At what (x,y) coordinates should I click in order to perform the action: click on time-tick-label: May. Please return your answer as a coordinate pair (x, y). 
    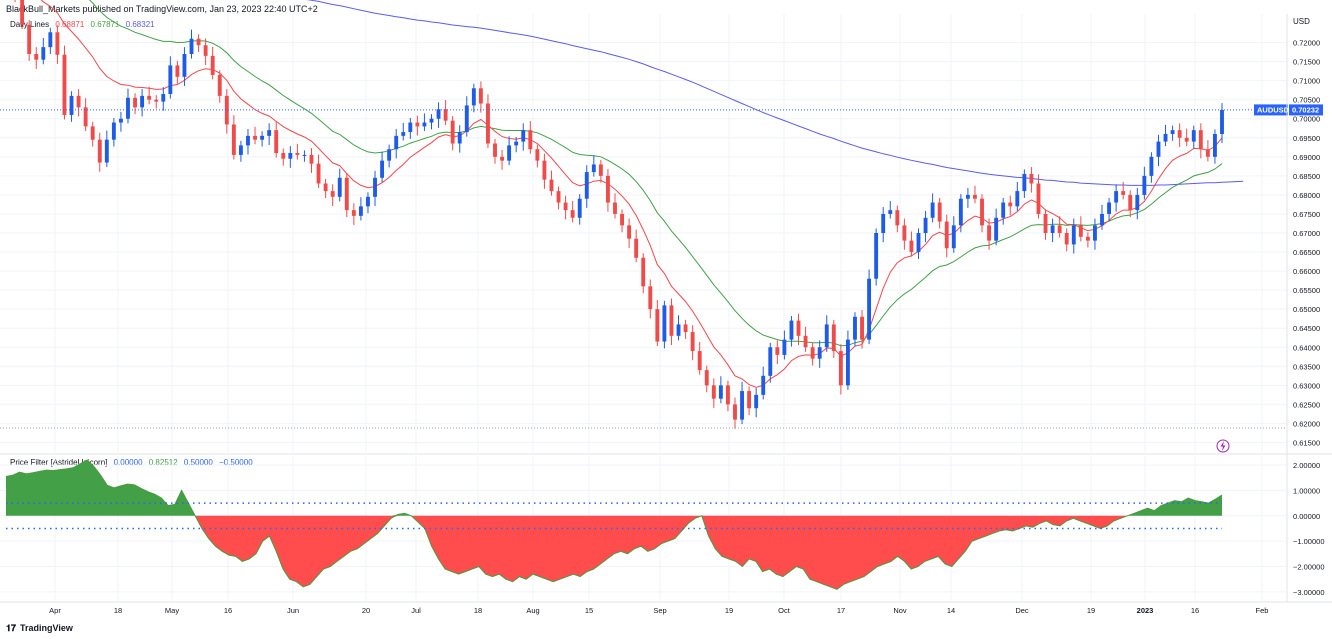
    Looking at the image, I should click on (172, 610).